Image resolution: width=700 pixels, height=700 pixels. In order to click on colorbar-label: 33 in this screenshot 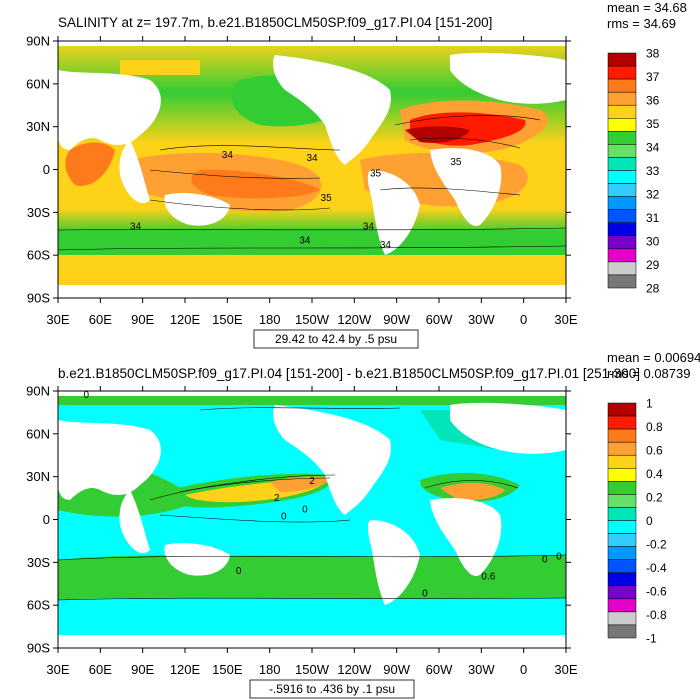, I will do `click(653, 171)`.